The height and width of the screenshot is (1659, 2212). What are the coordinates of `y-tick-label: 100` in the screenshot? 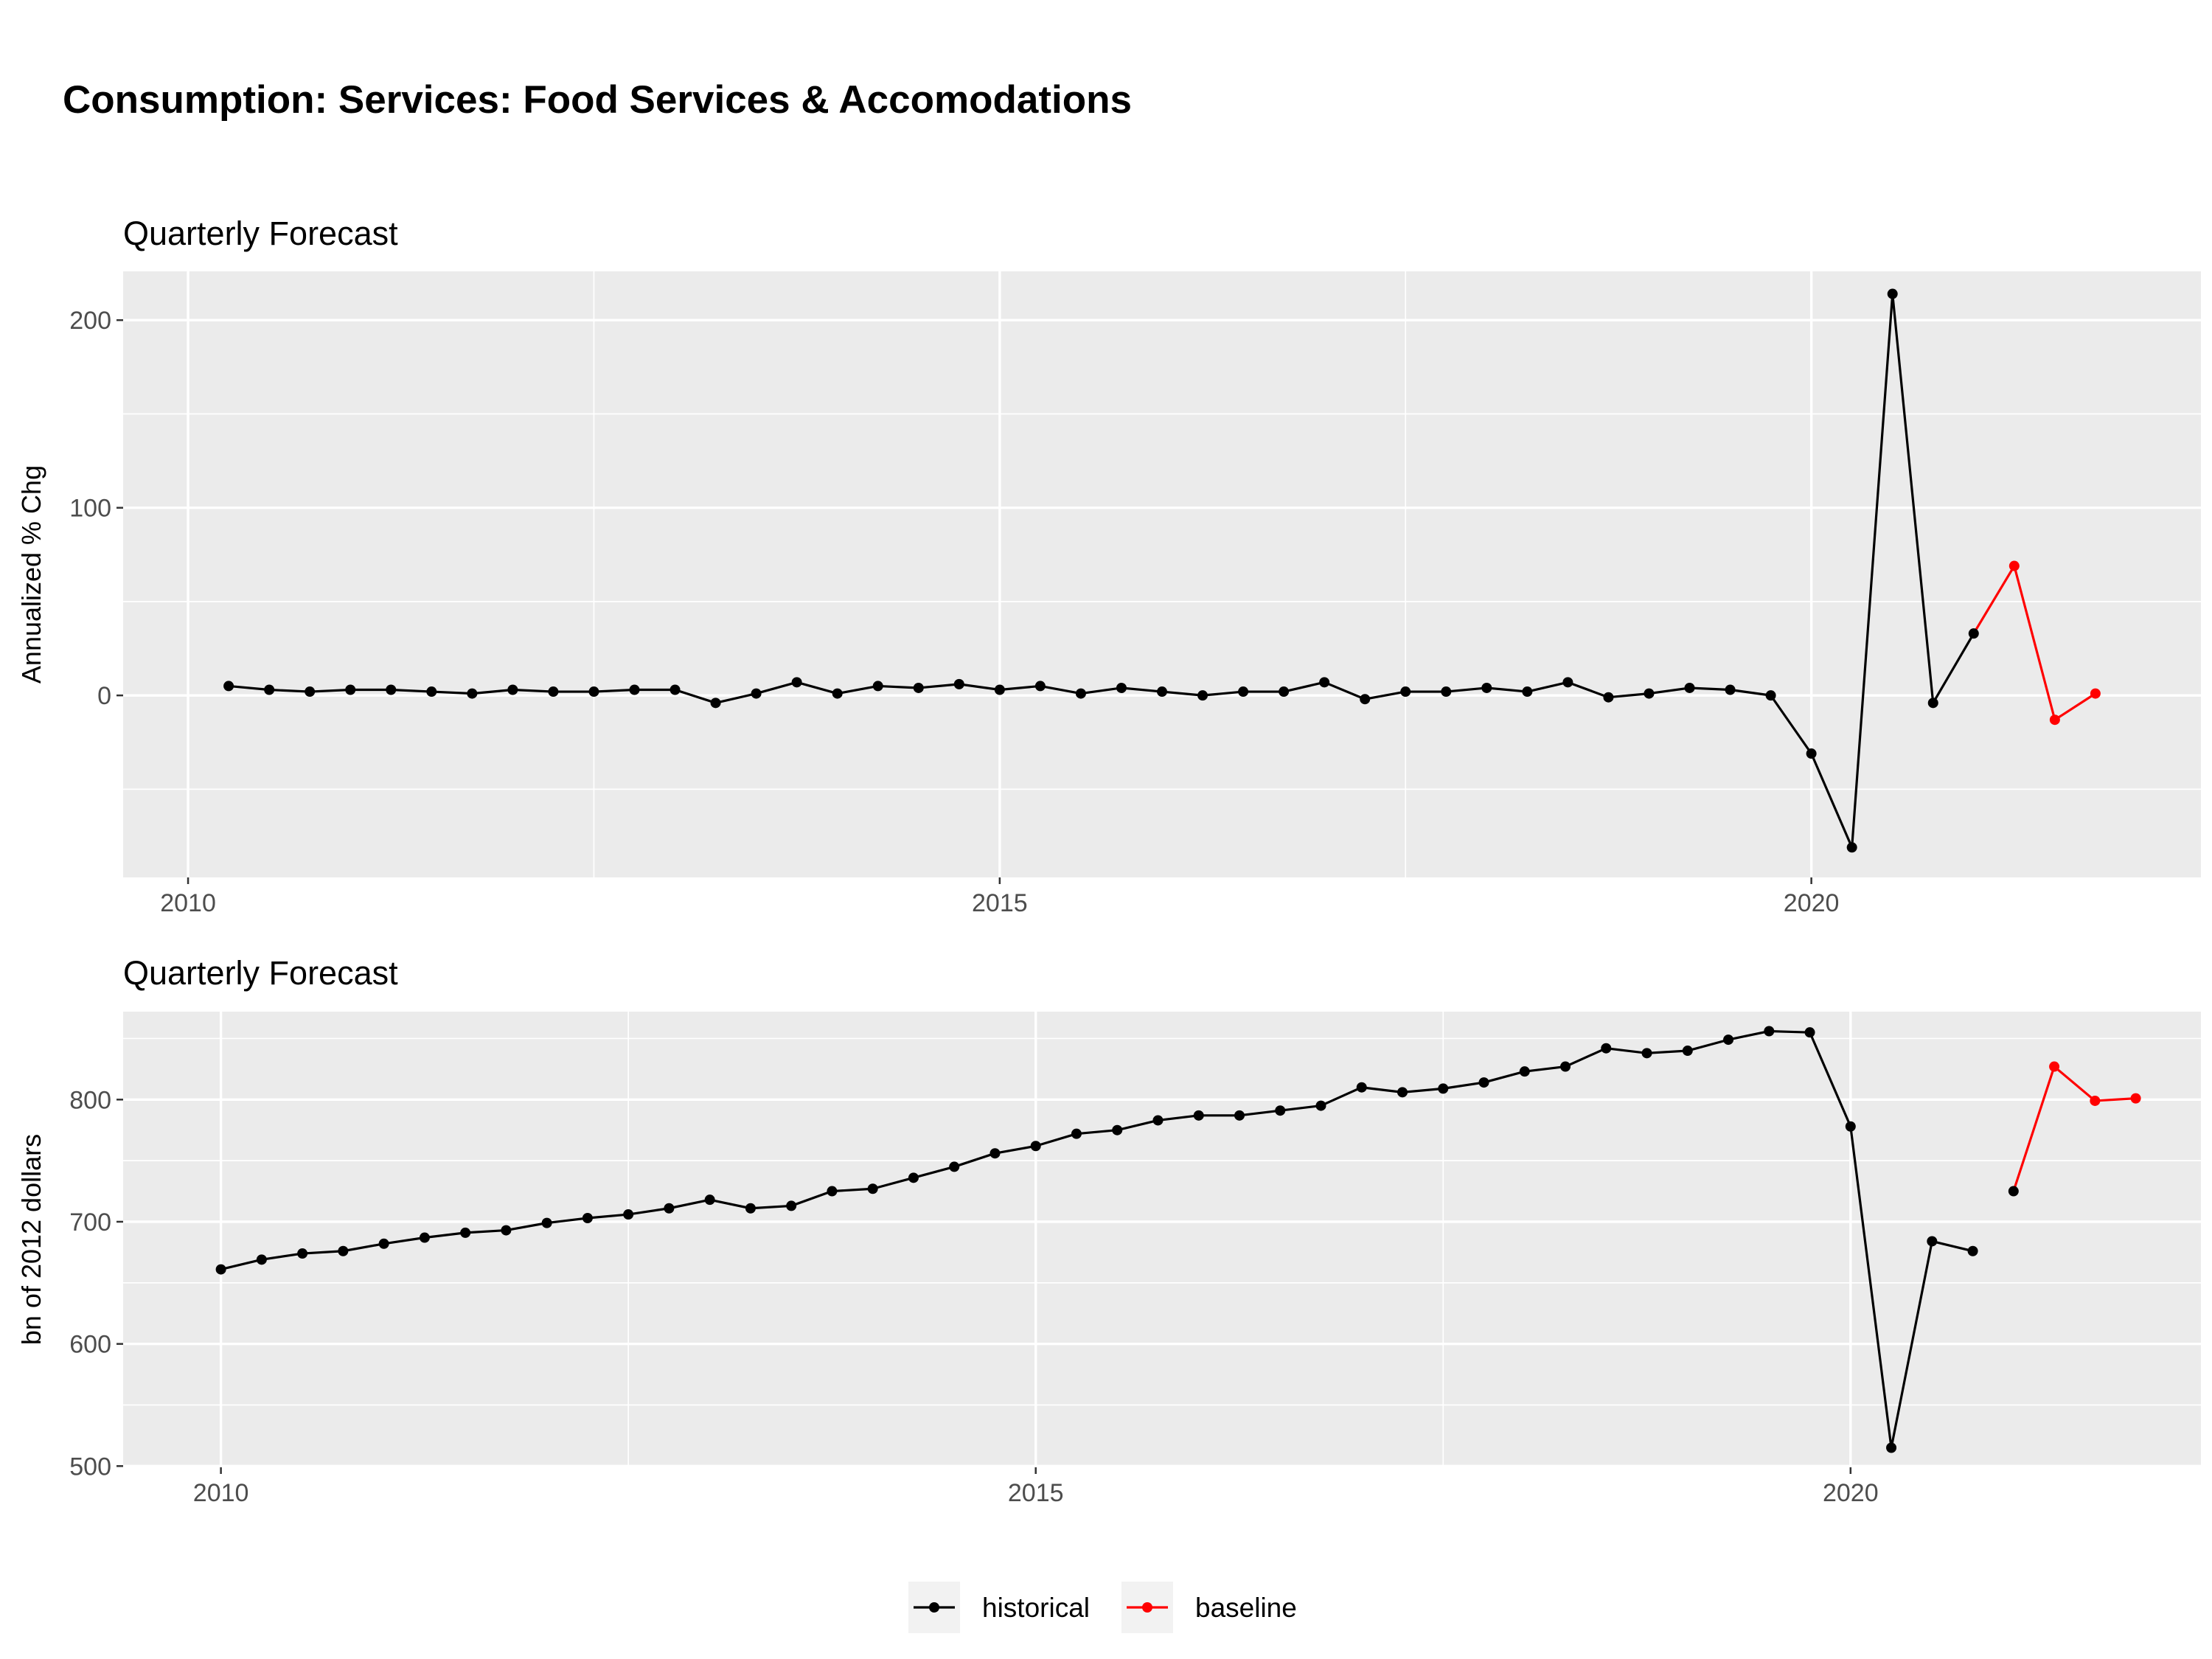 It's located at (90, 509).